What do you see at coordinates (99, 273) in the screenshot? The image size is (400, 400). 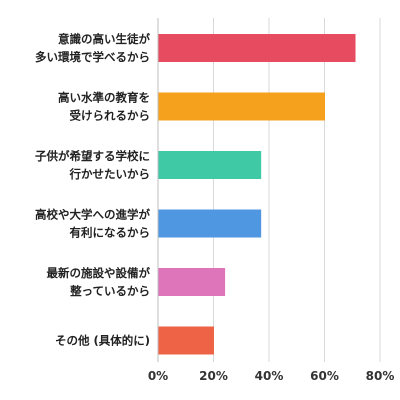 I see `category-label: 最新の施設や設備が` at bounding box center [99, 273].